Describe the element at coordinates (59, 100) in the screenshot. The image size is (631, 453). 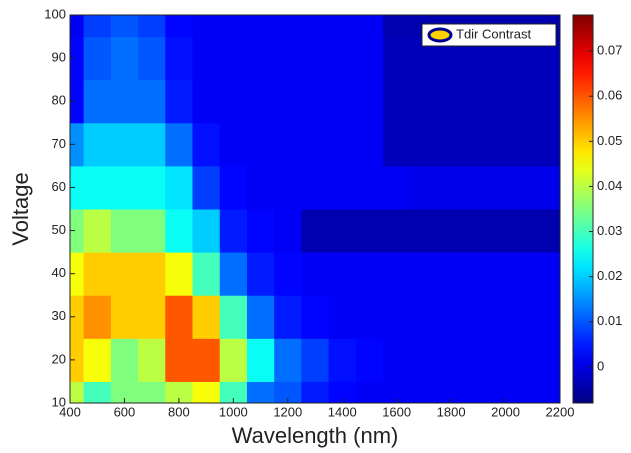
I see `y-tick-label: 80` at that location.